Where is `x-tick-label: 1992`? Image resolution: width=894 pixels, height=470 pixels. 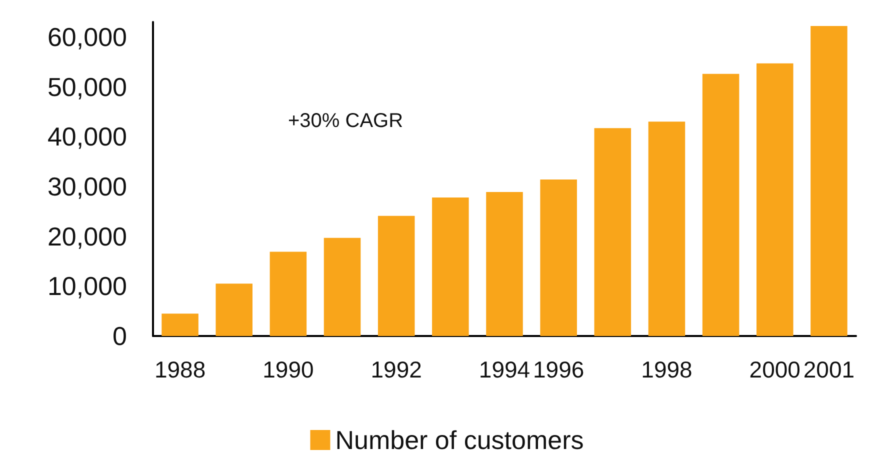 x-tick-label: 1992 is located at coordinates (396, 369).